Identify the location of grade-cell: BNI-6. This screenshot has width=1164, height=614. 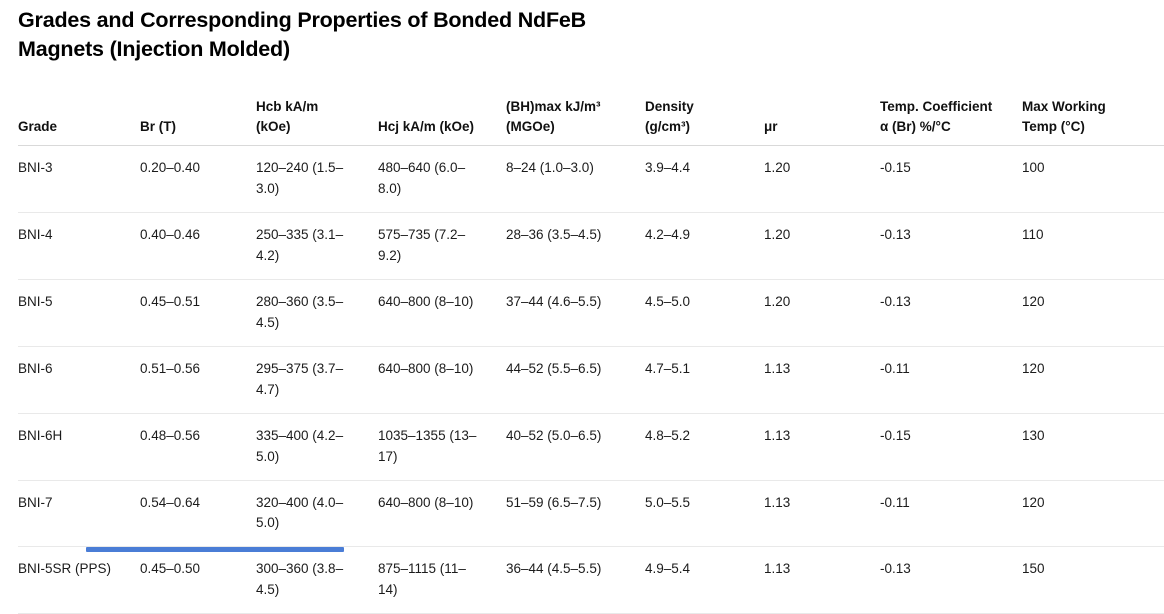
(79, 380).